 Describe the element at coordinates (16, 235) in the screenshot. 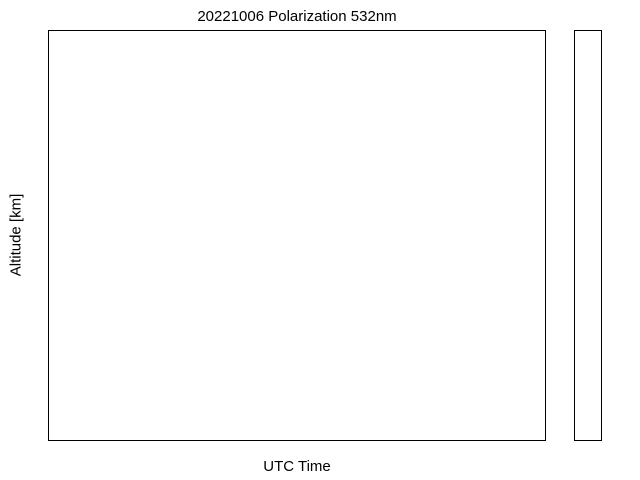

I see `y-axis-label: Altitude [km]` at that location.